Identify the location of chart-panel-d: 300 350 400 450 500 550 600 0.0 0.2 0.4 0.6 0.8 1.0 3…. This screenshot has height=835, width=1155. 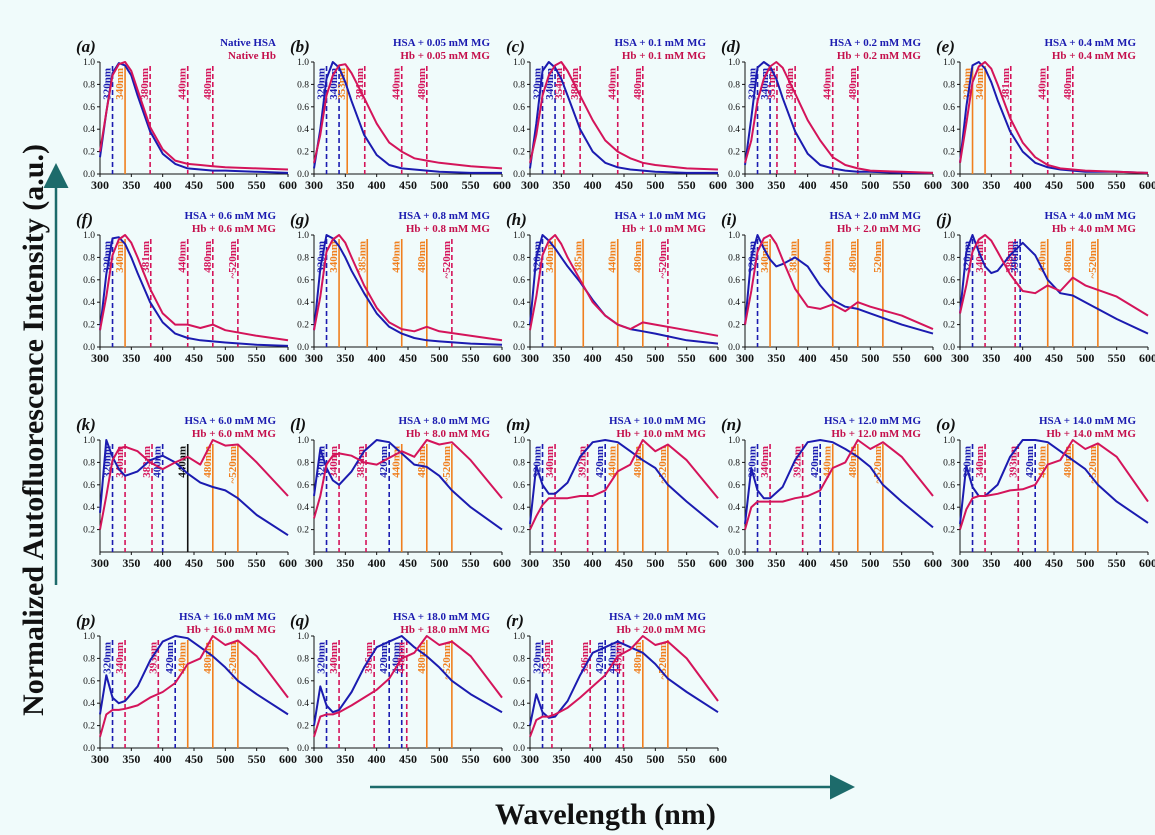
(831, 114).